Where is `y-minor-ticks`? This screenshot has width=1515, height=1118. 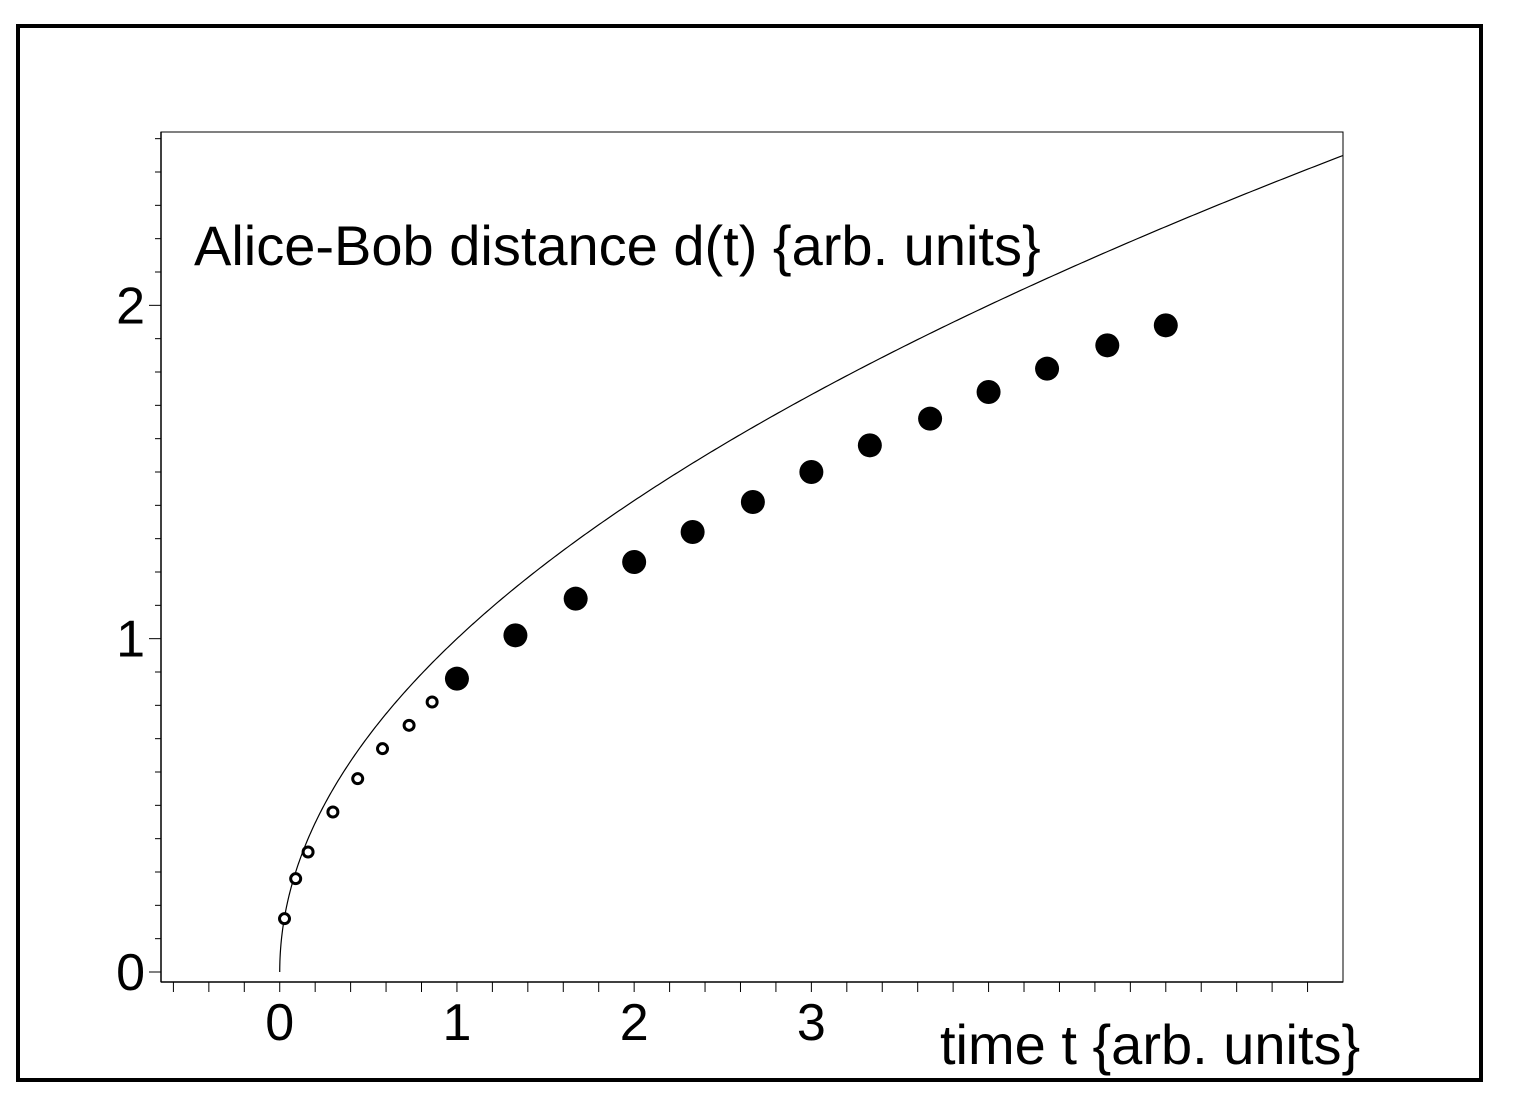
y-minor-ticks is located at coordinates (155, 555).